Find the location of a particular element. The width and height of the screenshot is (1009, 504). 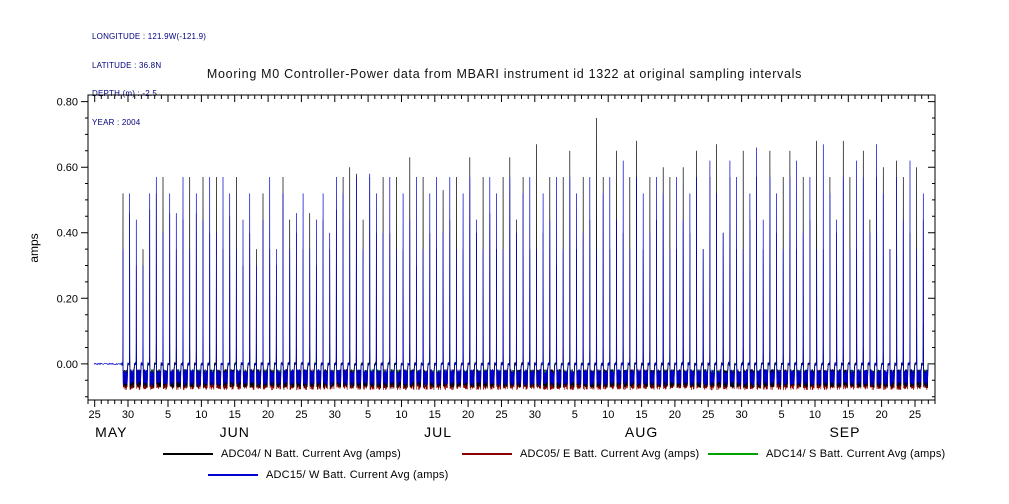

meta-depth: DEPTH (m) : -2.5 is located at coordinates (124, 93).